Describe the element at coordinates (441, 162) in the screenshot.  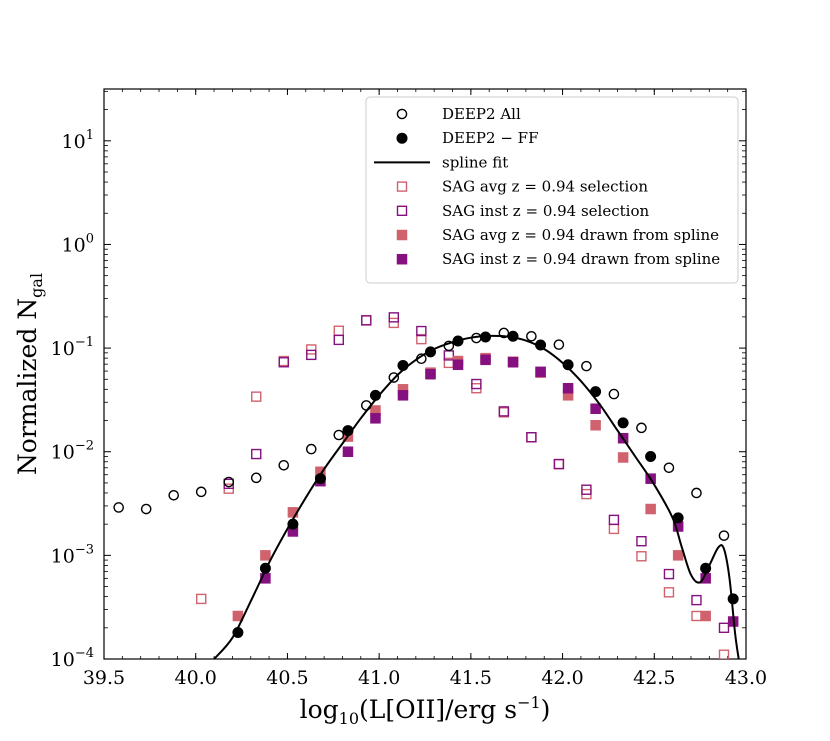
I see `legend-entry: spline fit` at that location.